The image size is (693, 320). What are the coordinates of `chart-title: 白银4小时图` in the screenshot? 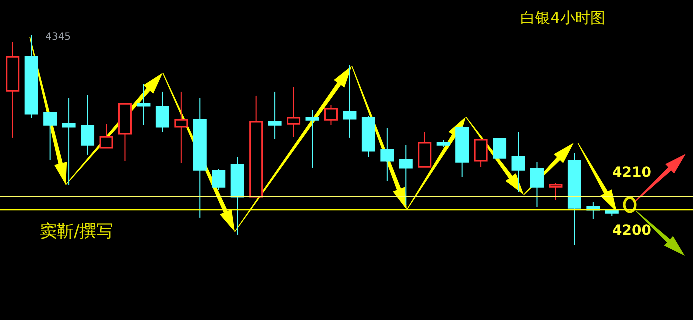 It's located at (563, 18).